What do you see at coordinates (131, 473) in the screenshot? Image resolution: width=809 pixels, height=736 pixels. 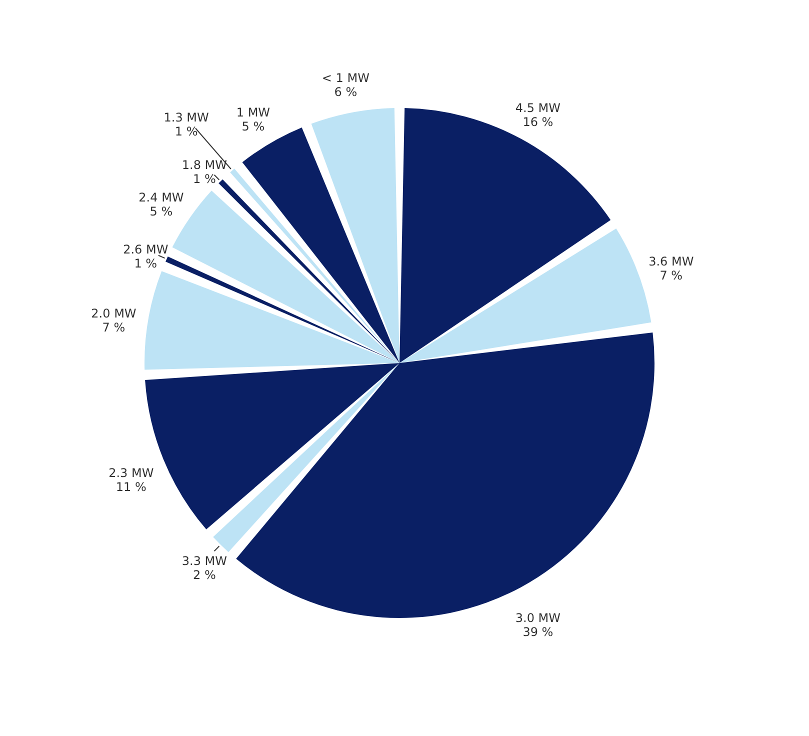 I see `slice-label: 2.3 MW` at bounding box center [131, 473].